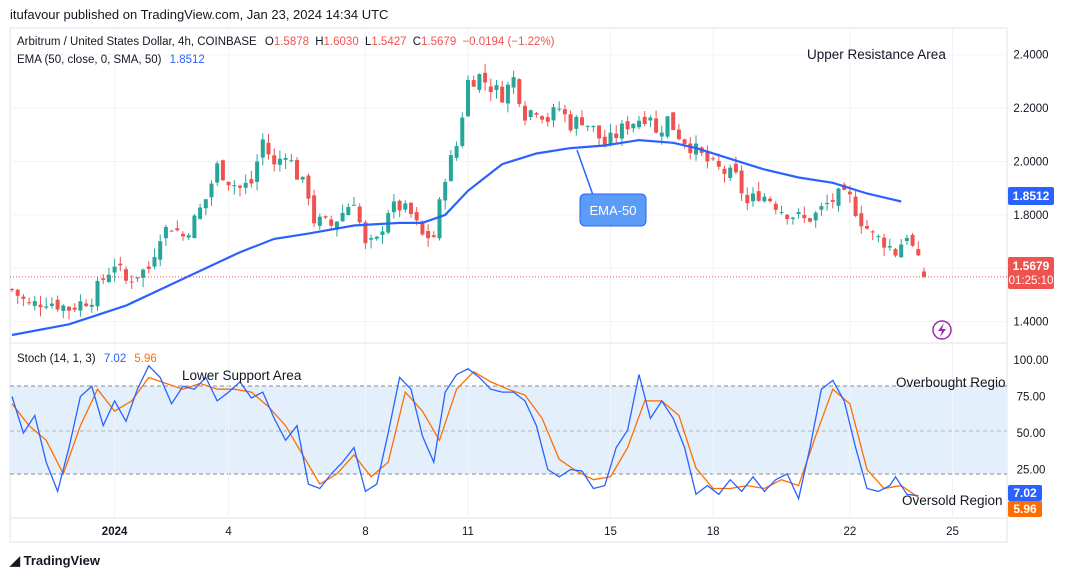 The image size is (1080, 579). I want to click on lower-support-label: Lower Support Area, so click(242, 375).